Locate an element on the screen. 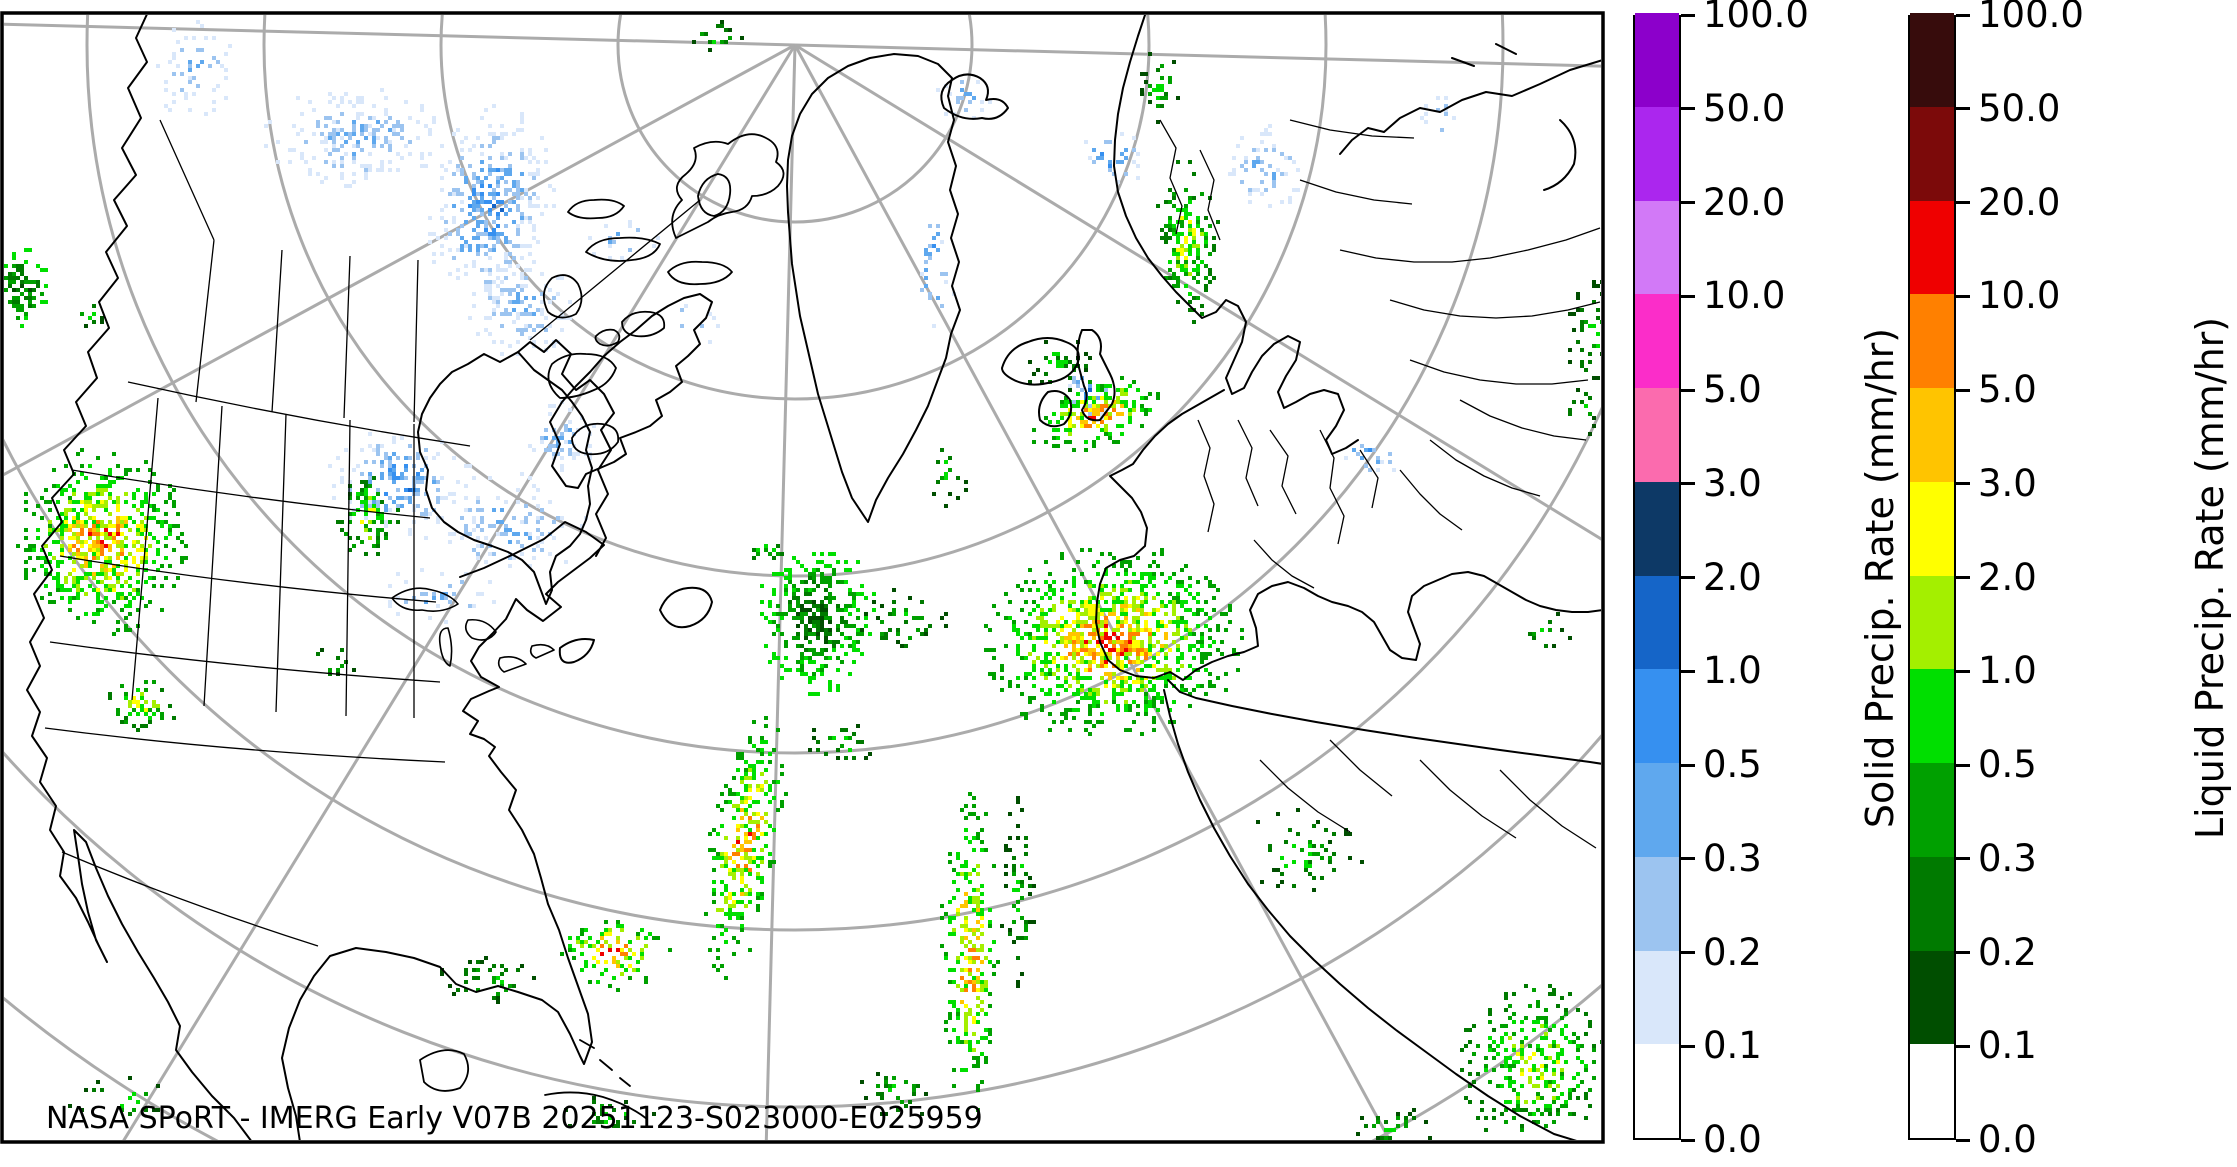 The image size is (2237, 1167). colorbar-tick-label: 3.0 is located at coordinates (2007, 483).